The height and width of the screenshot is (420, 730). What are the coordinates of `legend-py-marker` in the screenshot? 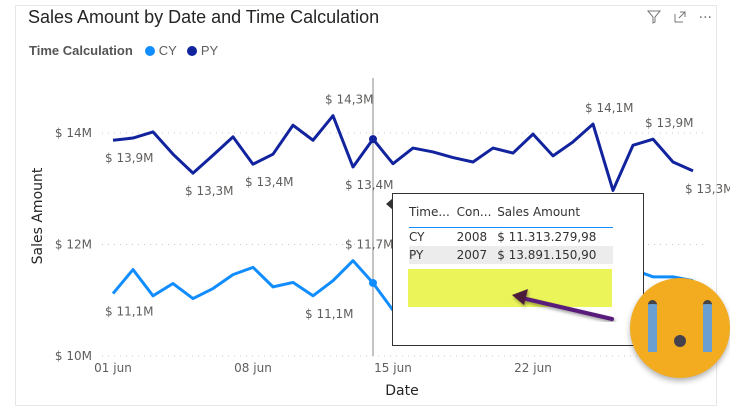 It's located at (191, 50).